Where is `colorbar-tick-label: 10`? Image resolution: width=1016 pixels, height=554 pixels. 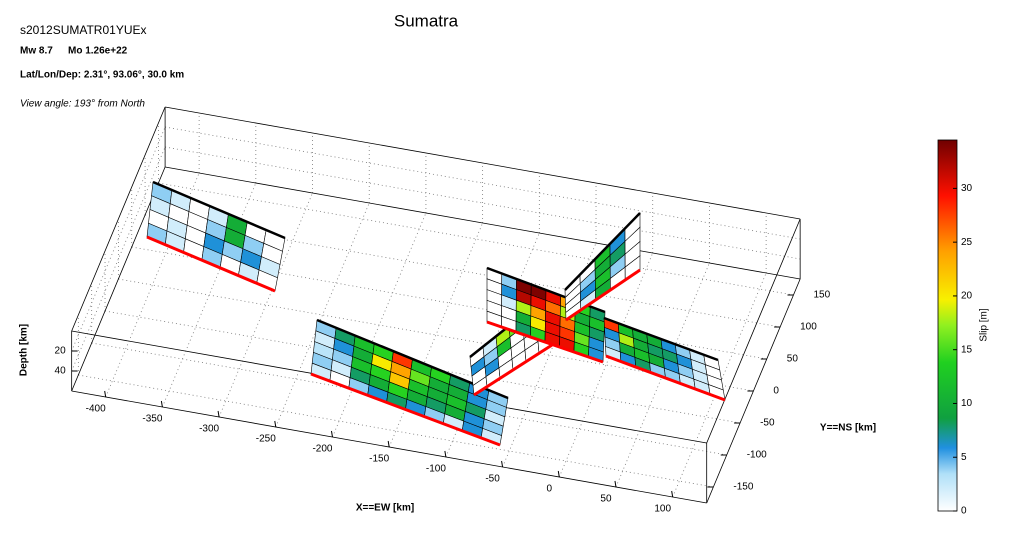 colorbar-tick-label: 10 is located at coordinates (967, 403).